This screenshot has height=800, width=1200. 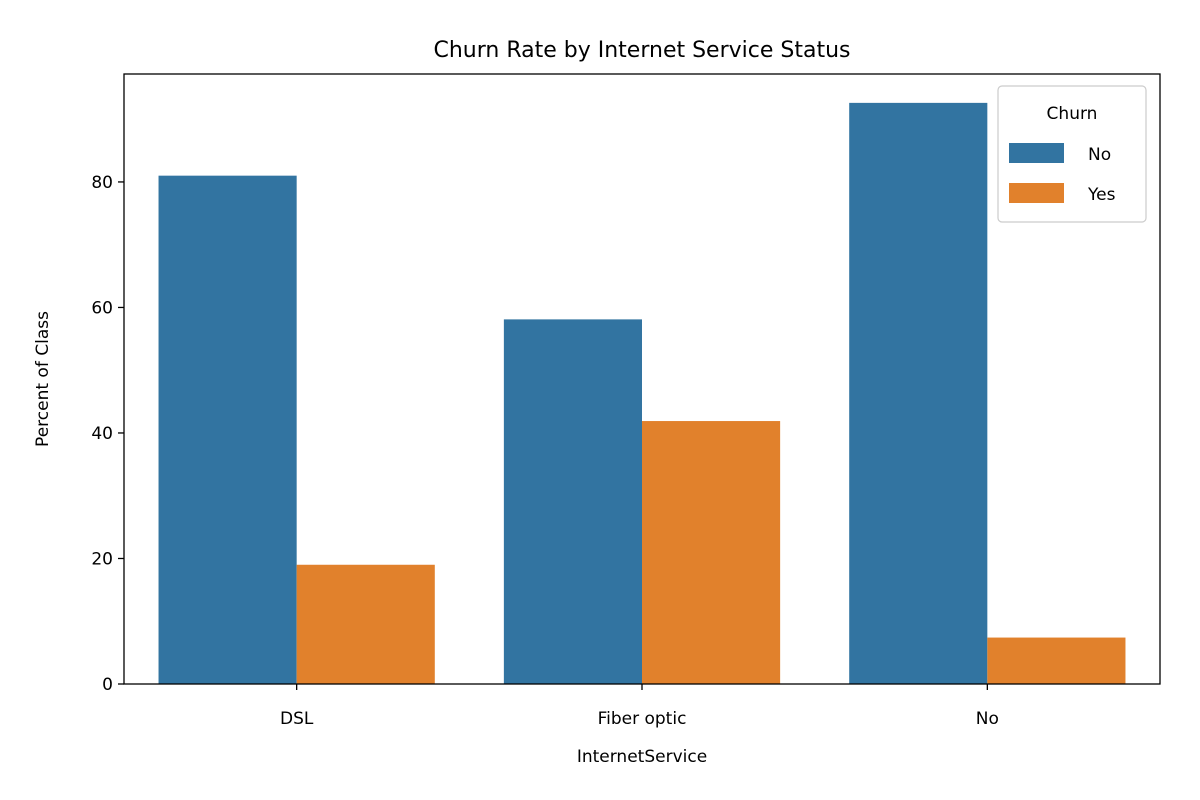 What do you see at coordinates (1056, 660) in the screenshot?
I see `bar-no-yes` at bounding box center [1056, 660].